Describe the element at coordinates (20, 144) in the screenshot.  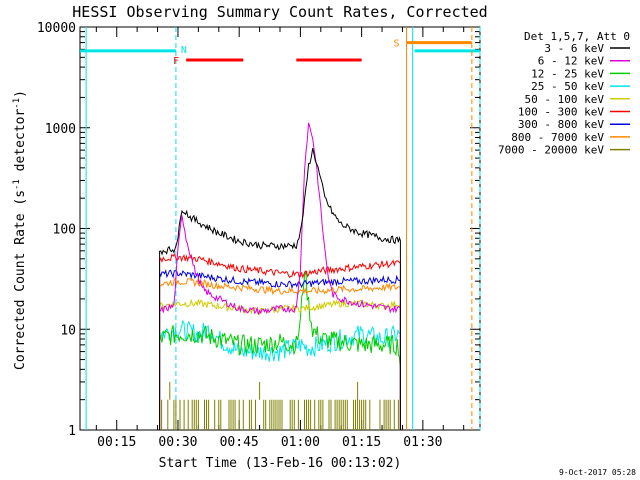
I see `y-label-mid: detector` at that location.